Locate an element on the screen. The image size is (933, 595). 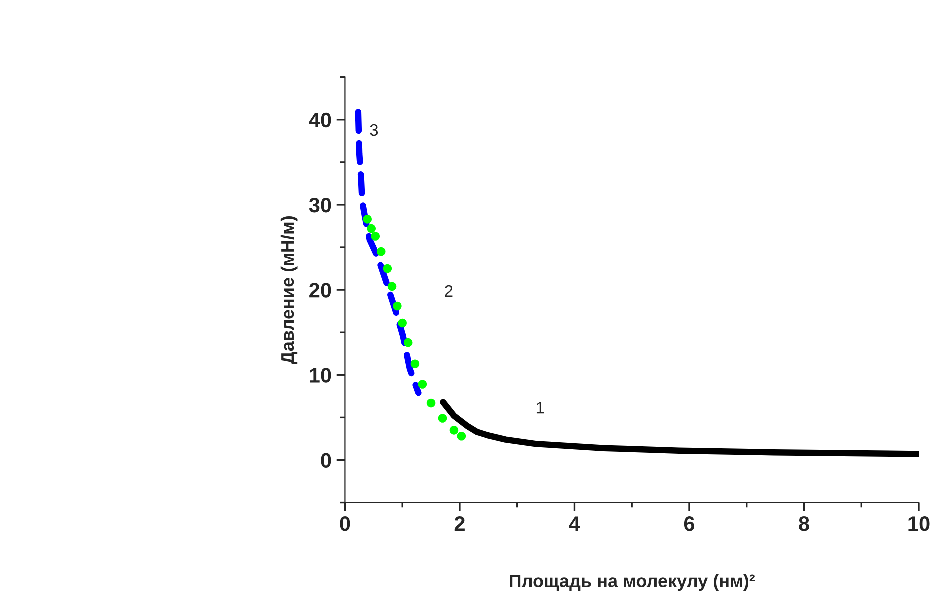
y-tick-label: 30 is located at coordinates (320, 205).